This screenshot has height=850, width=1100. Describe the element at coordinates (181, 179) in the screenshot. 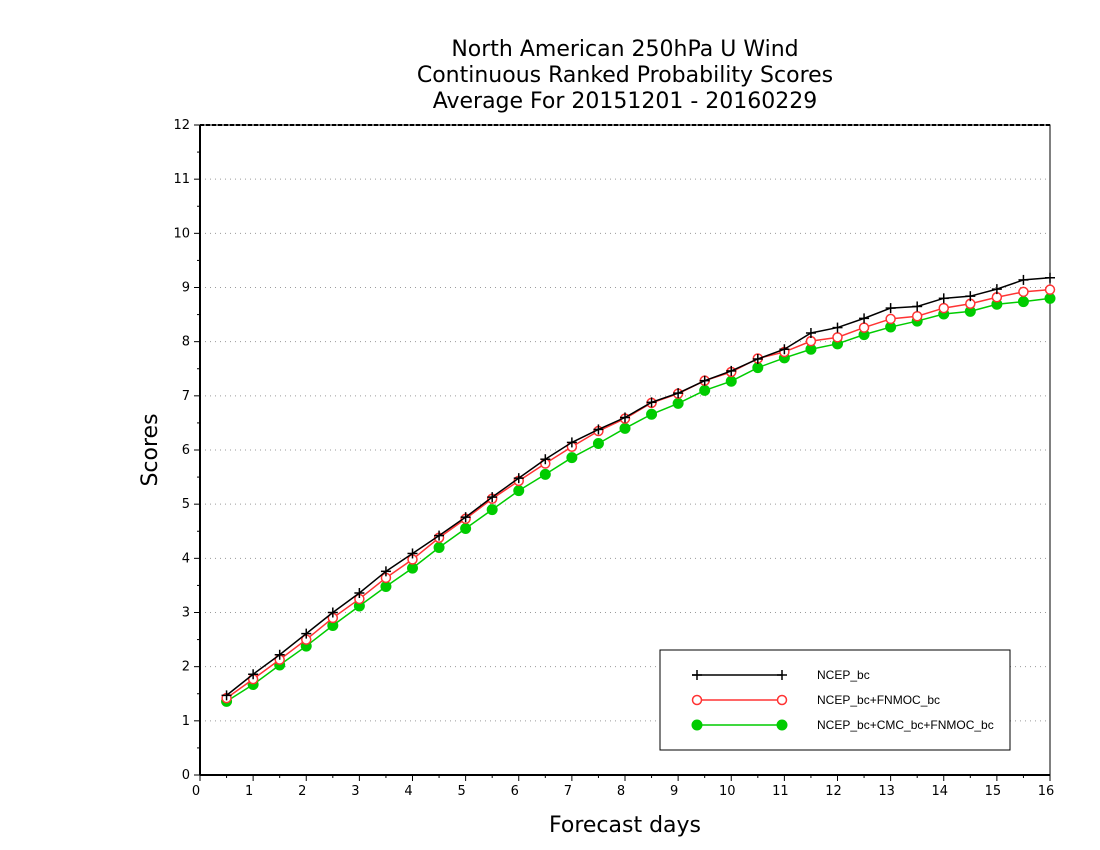

I see `y-tick-label-11: 11` at that location.